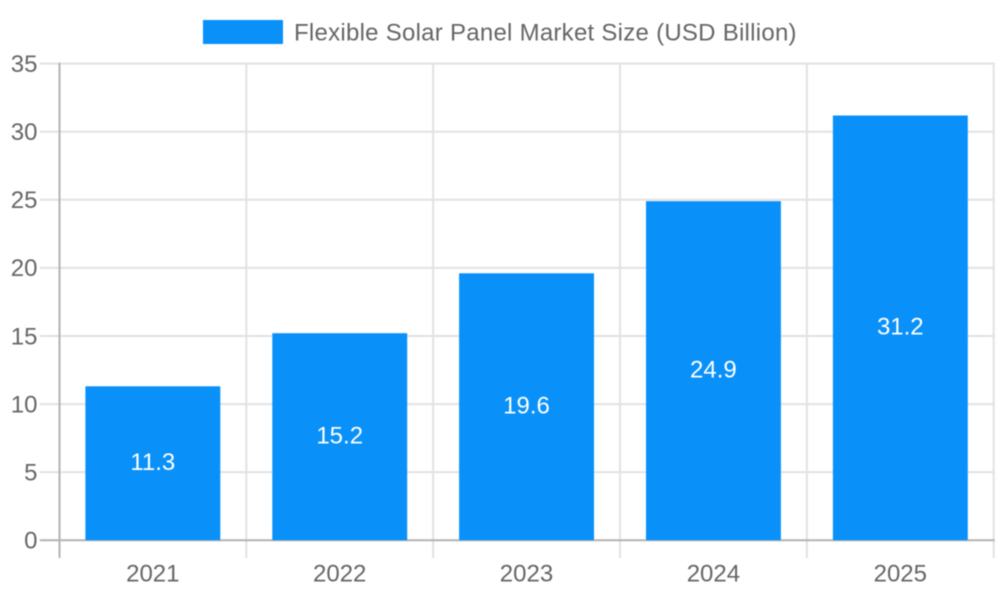  What do you see at coordinates (713, 370) in the screenshot?
I see `svg-text: 24.9` at bounding box center [713, 370].